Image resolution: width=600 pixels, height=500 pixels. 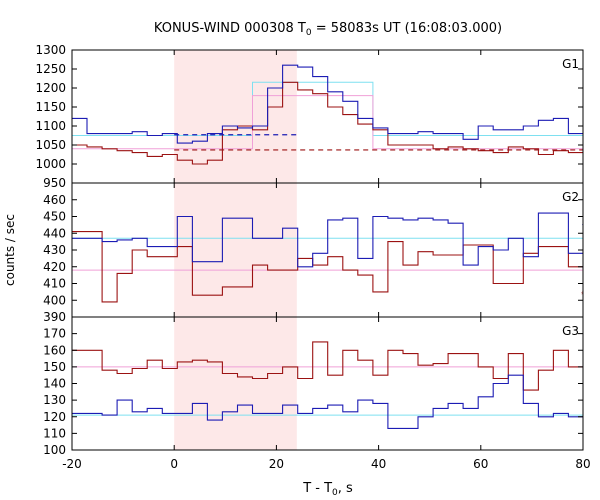 I want to click on y-tick-label: 160, so click(x=54, y=350).